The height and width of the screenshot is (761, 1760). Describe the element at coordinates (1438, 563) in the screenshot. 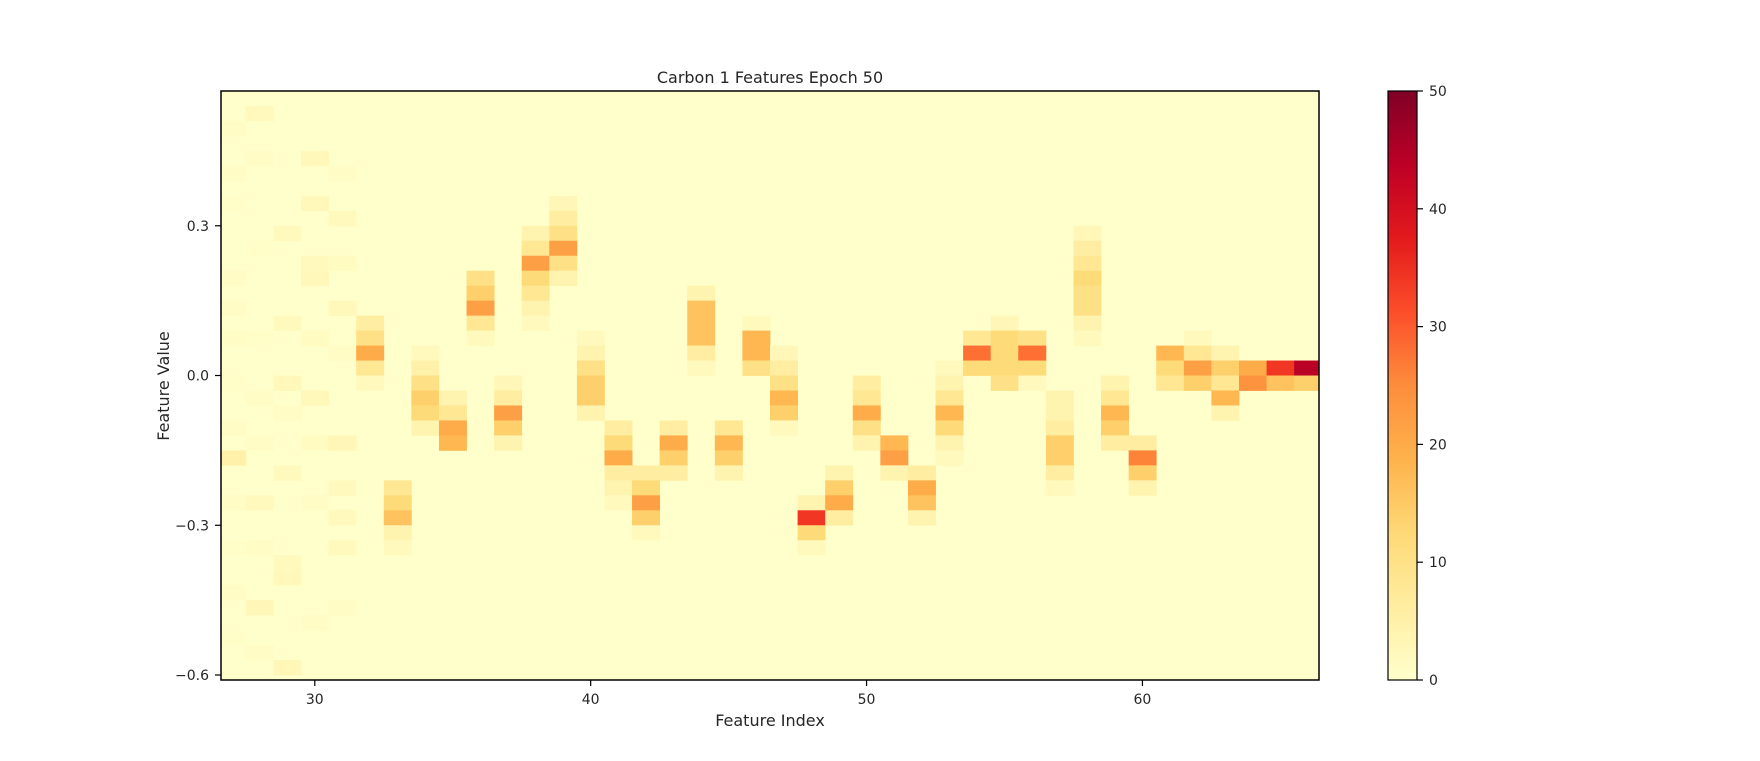

I see `colorbar-tick-label: 10` at that location.